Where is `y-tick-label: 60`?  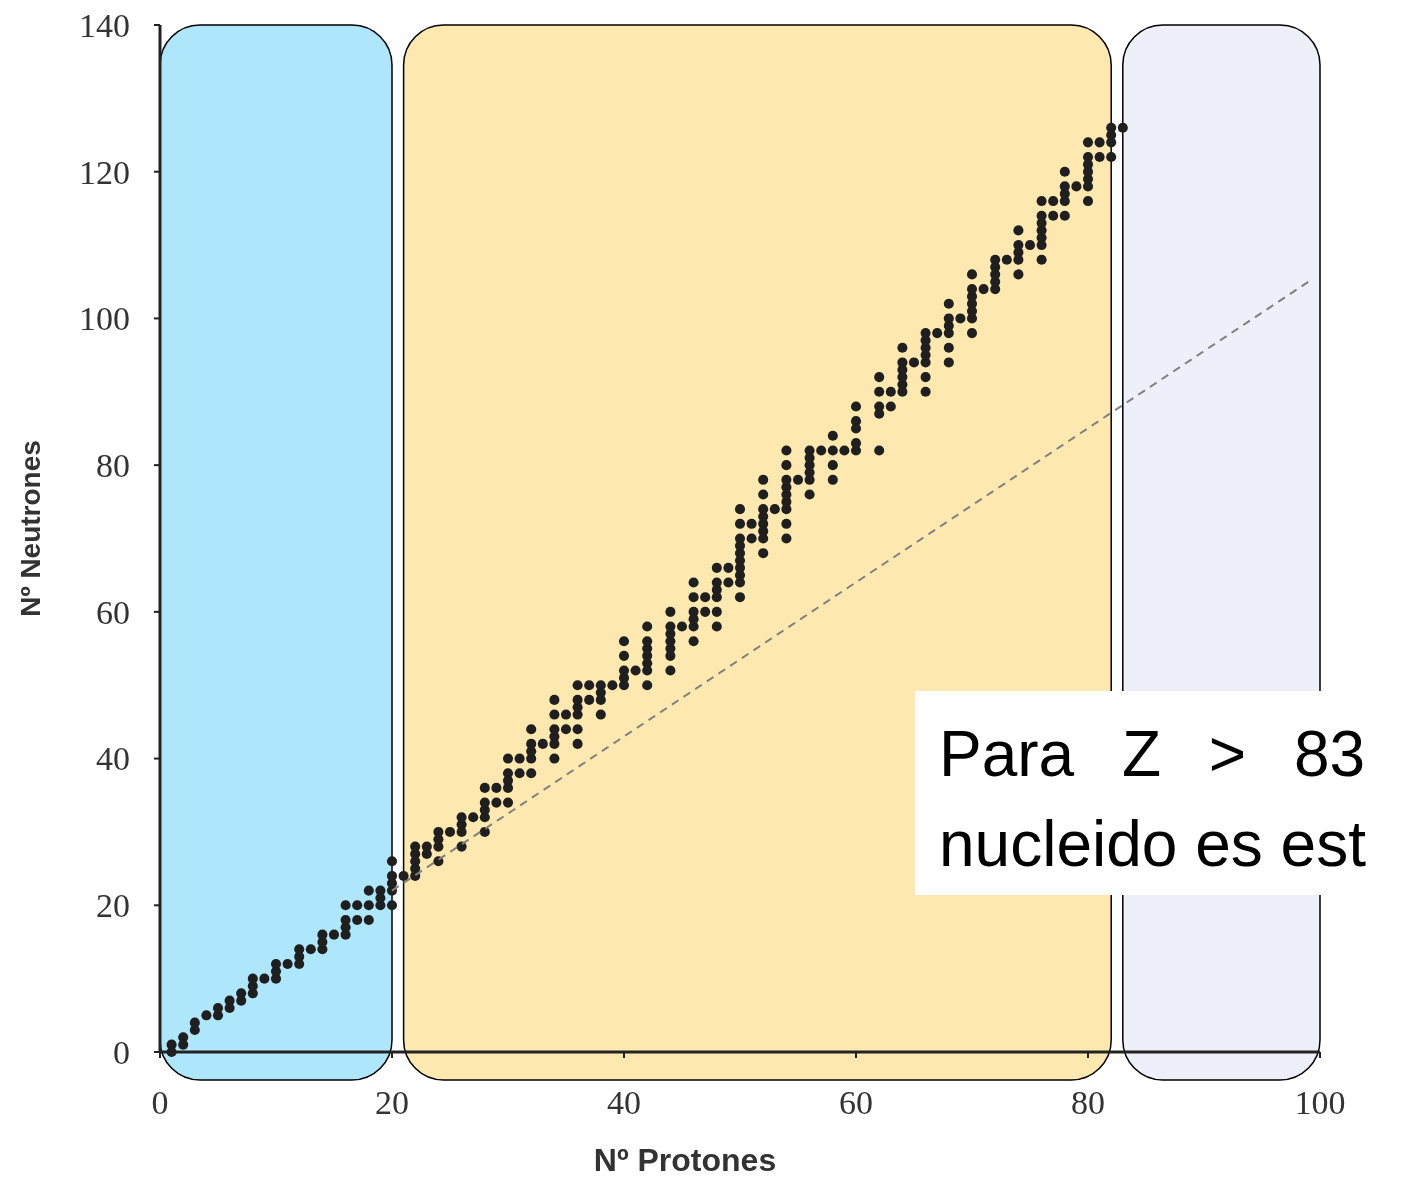
y-tick-label: 60 is located at coordinates (113, 612).